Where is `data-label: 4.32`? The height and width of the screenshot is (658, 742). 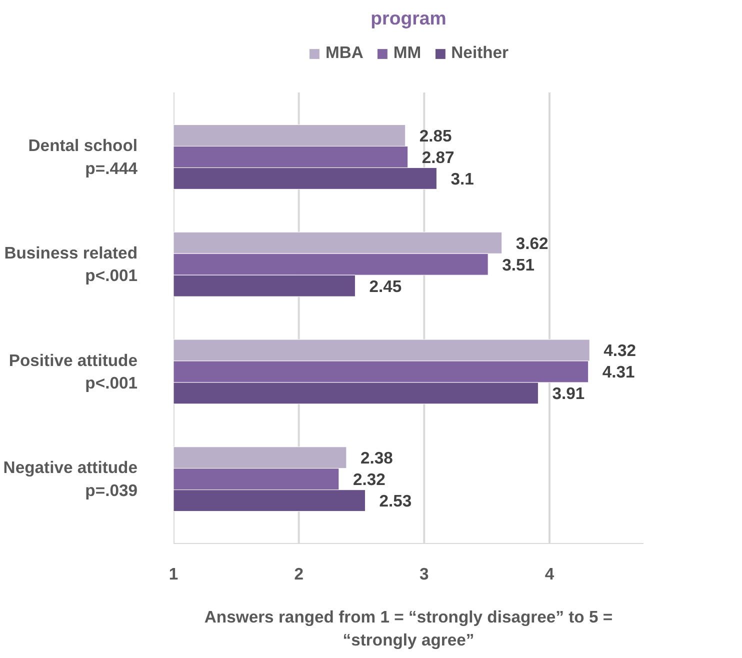
data-label: 4.32 is located at coordinates (620, 350).